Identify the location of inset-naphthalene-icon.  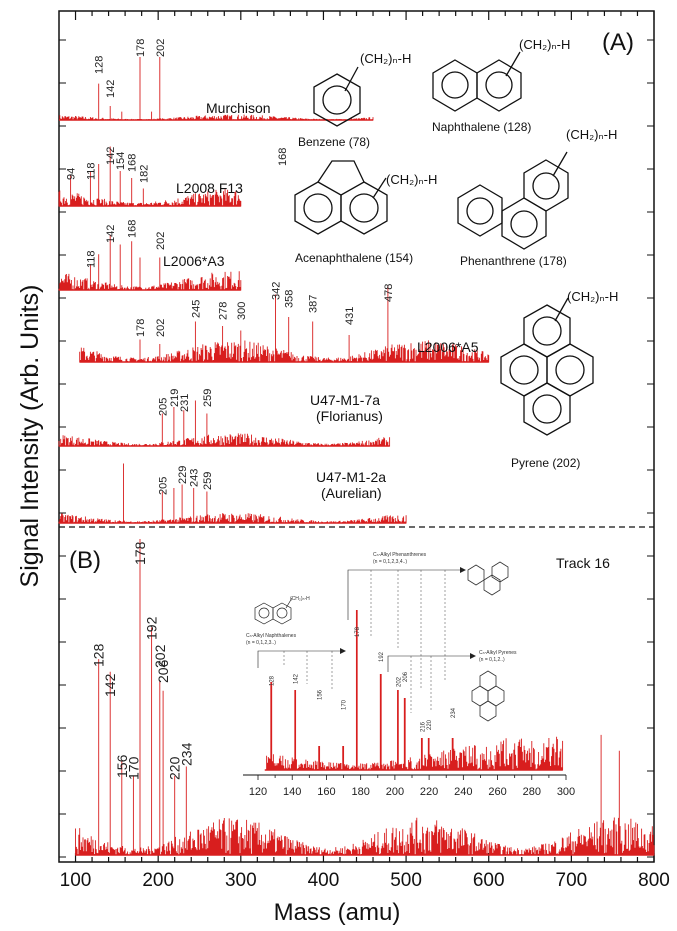
(273, 611).